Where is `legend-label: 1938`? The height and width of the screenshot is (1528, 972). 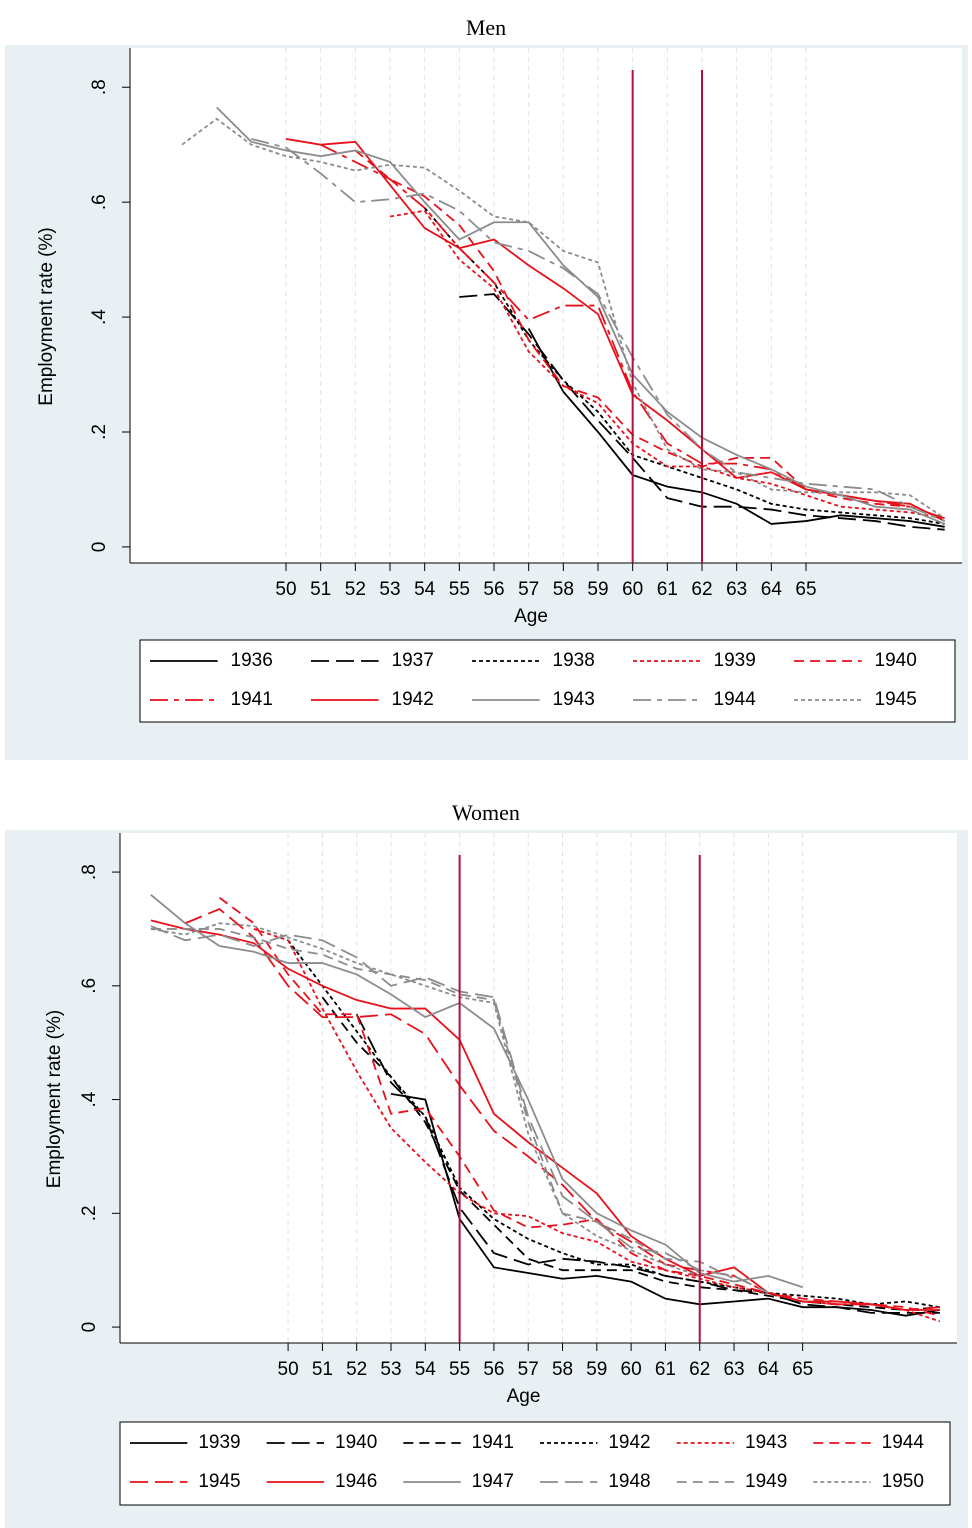
legend-label: 1938 is located at coordinates (574, 660).